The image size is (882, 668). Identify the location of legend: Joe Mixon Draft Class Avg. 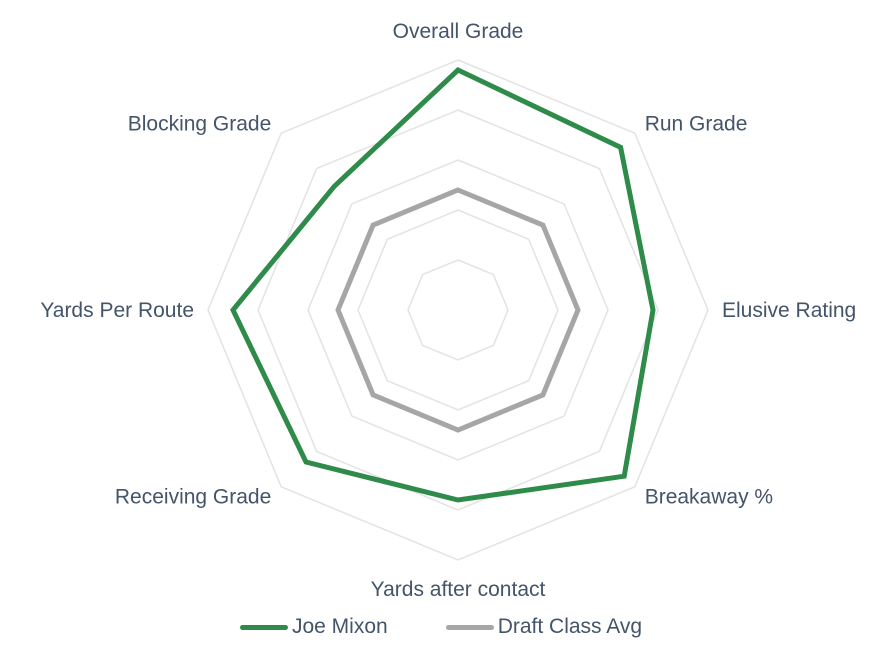
(441, 627).